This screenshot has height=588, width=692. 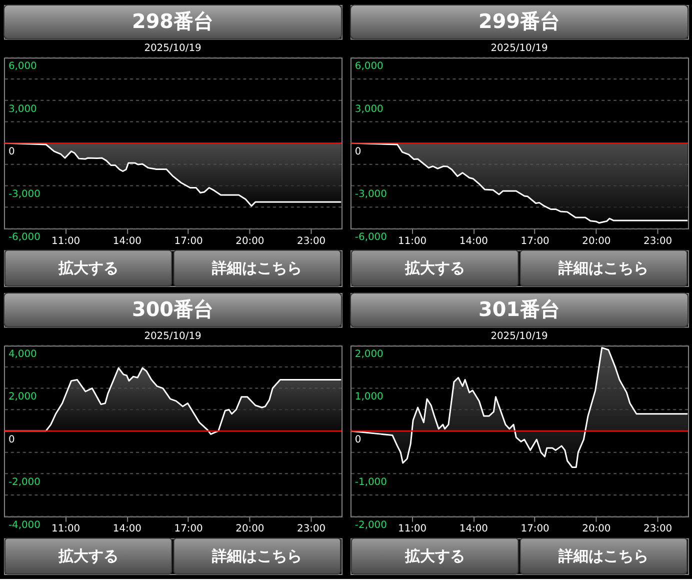 What do you see at coordinates (370, 482) in the screenshot?
I see `y-tick-label: -1,000` at bounding box center [370, 482].